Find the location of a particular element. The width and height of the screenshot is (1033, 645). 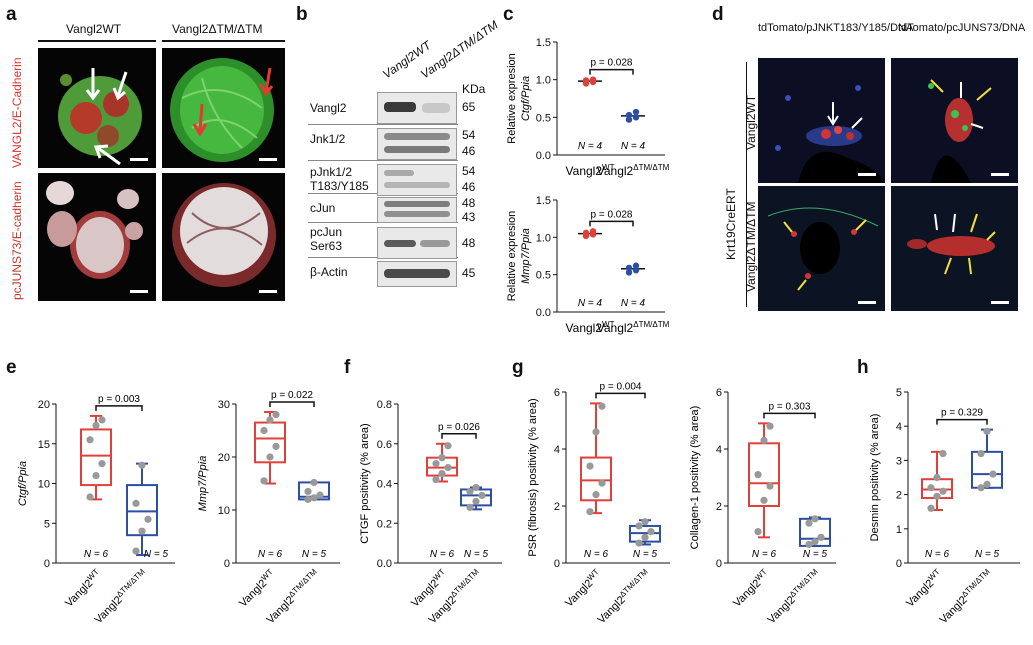

p-value-label: p = 0.028 is located at coordinates (612, 63).